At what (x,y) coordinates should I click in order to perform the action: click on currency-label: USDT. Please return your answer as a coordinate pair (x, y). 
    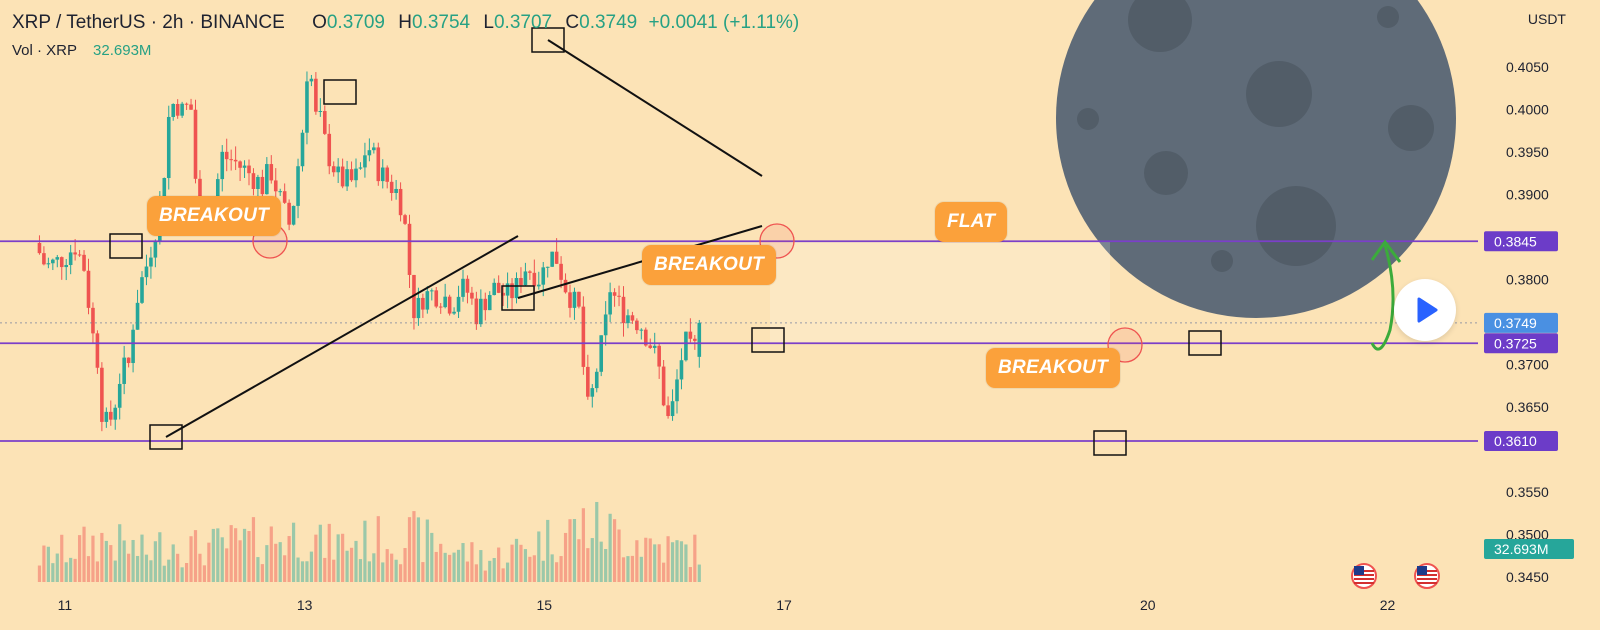
    Looking at the image, I should click on (1546, 19).